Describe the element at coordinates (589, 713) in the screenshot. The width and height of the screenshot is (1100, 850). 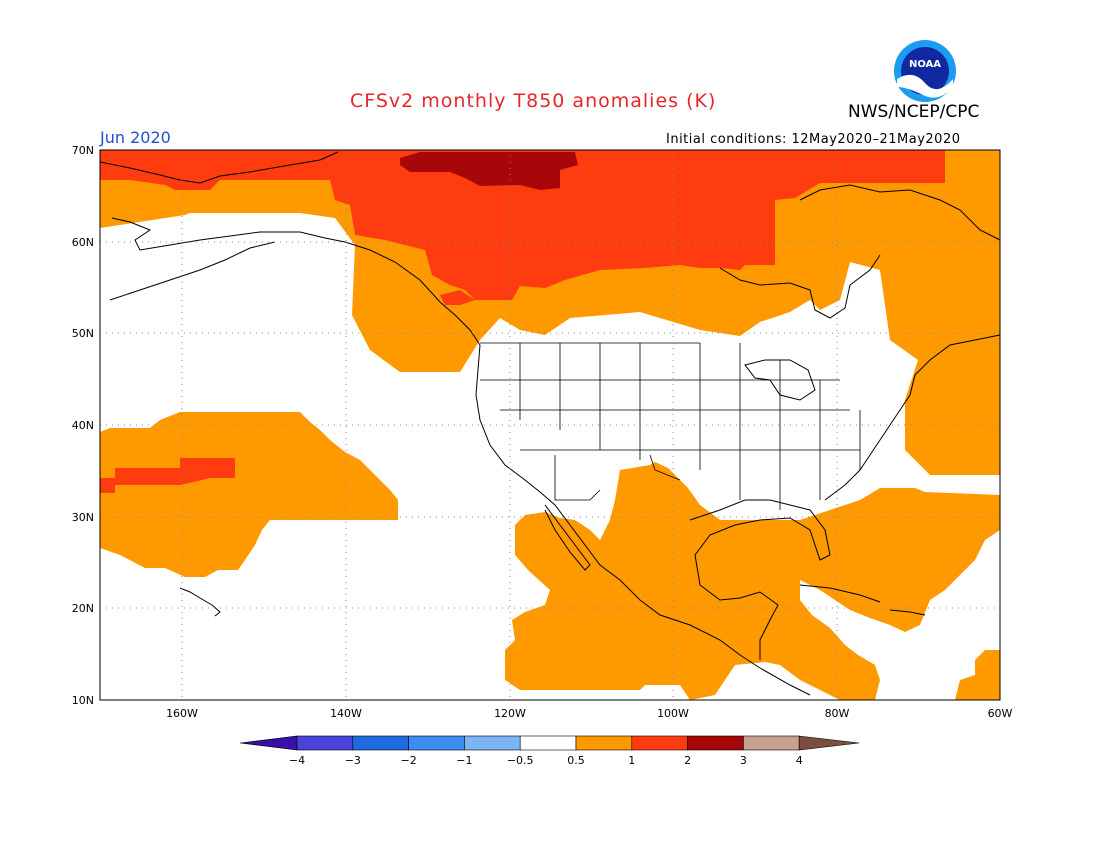
I see `lon-axis: 160W 140W 120W 100W 80W 60W` at that location.